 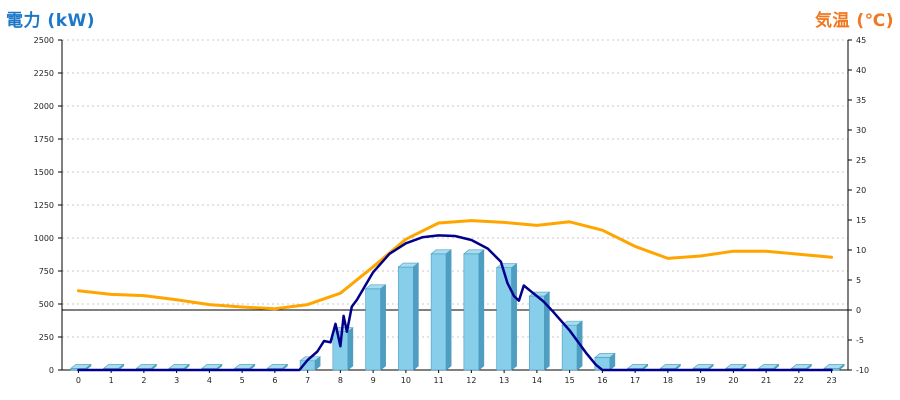 What do you see at coordinates (858, 310) in the screenshot?
I see `right-axis-tick-label: 0` at bounding box center [858, 310].